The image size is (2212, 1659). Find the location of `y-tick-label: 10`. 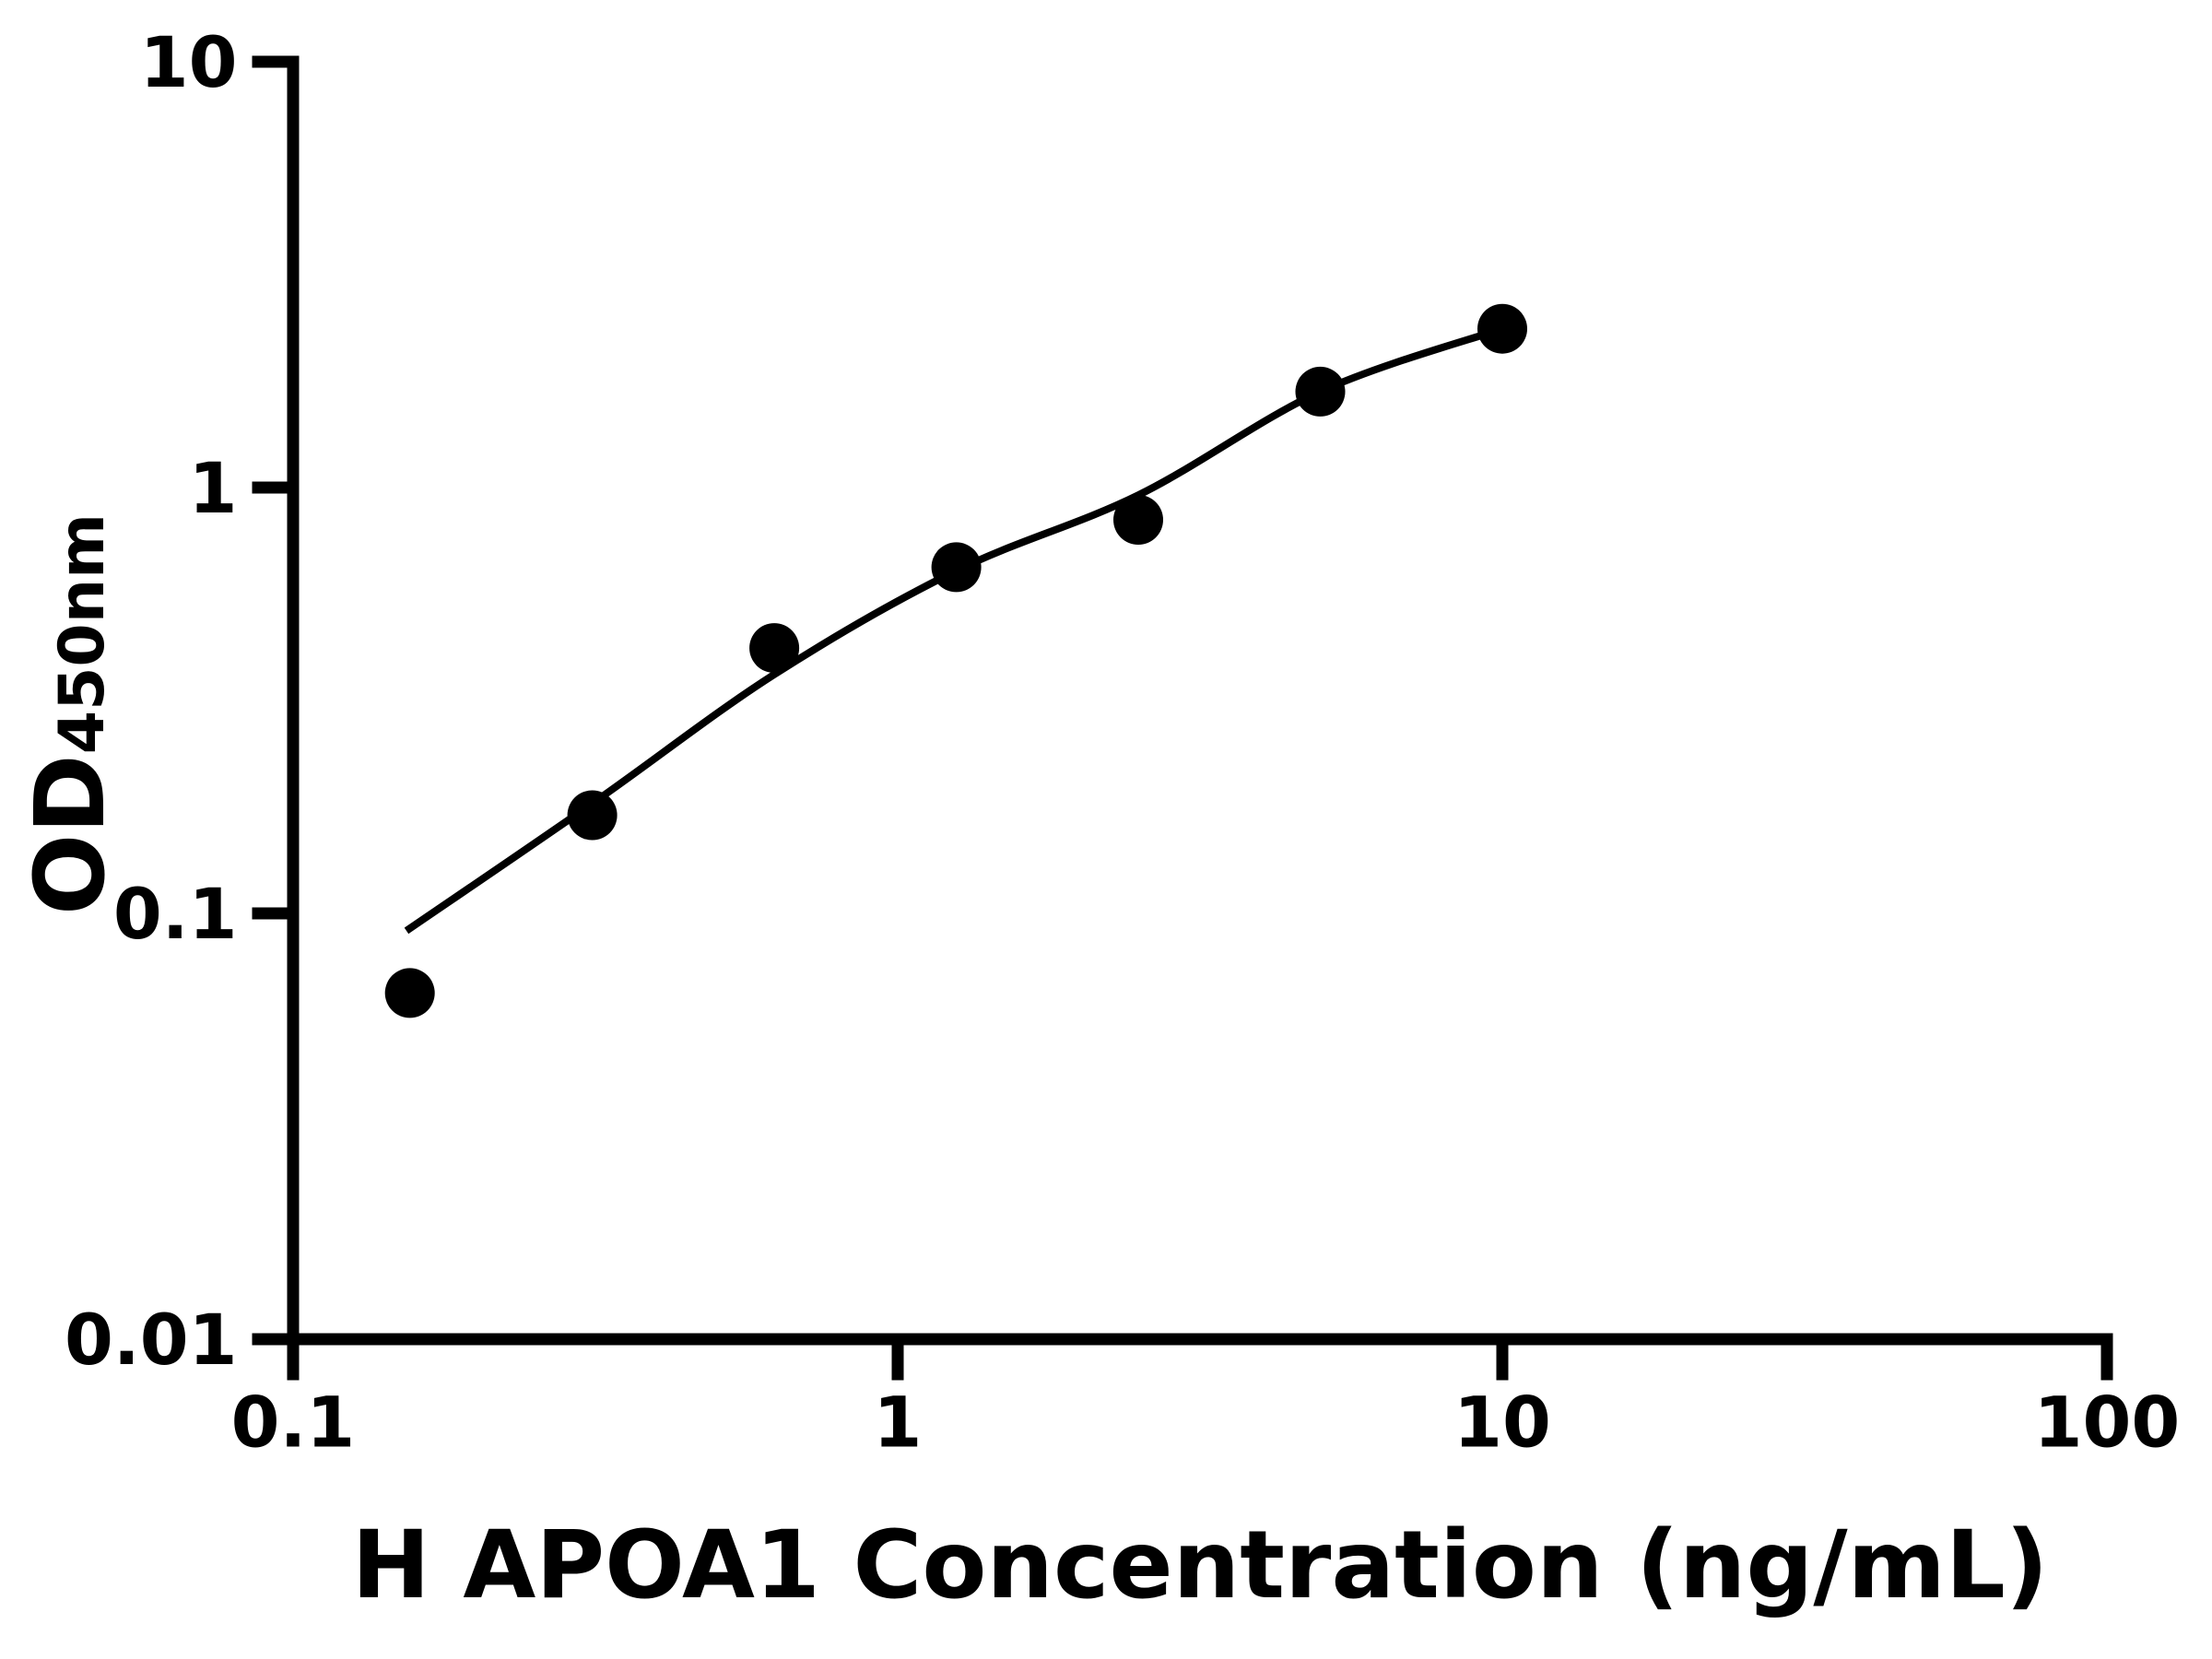

y-tick-label: 10 is located at coordinates (189, 62).